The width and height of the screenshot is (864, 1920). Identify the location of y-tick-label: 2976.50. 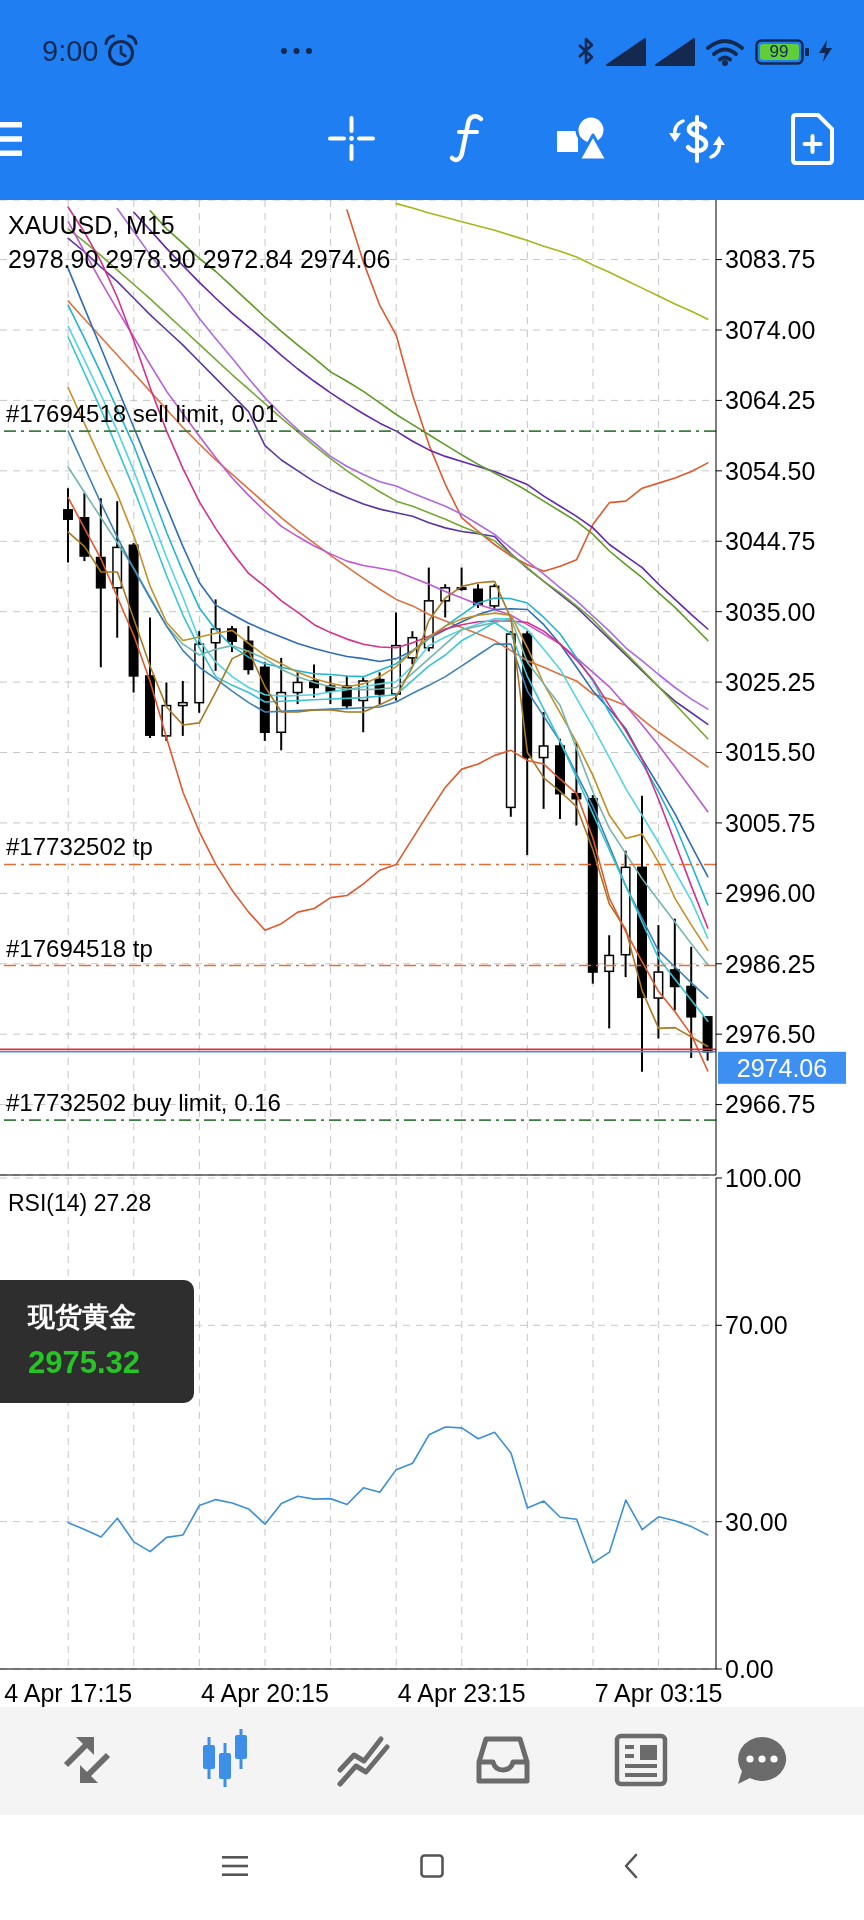
(770, 1034).